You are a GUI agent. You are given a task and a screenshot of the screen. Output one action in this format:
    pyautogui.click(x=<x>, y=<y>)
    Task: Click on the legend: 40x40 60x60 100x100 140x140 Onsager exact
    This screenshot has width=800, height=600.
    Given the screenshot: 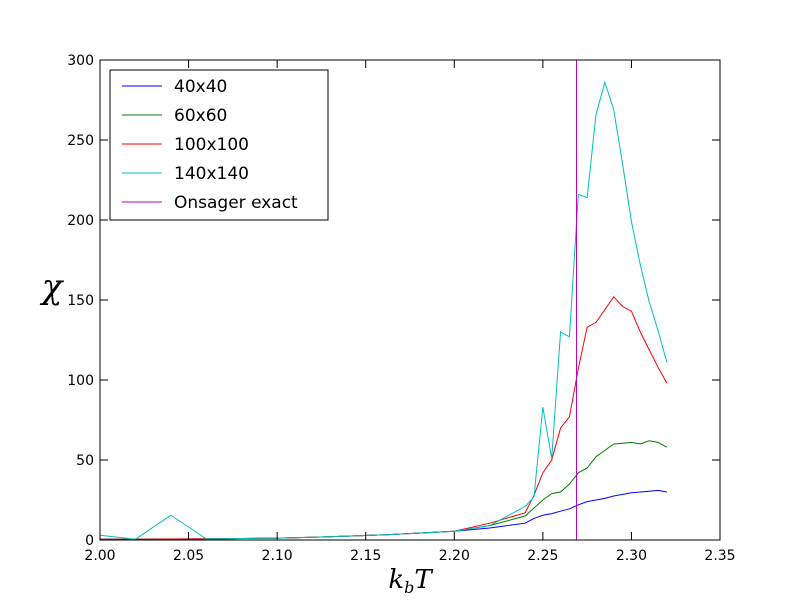 What is the action you would take?
    pyautogui.click(x=219, y=145)
    